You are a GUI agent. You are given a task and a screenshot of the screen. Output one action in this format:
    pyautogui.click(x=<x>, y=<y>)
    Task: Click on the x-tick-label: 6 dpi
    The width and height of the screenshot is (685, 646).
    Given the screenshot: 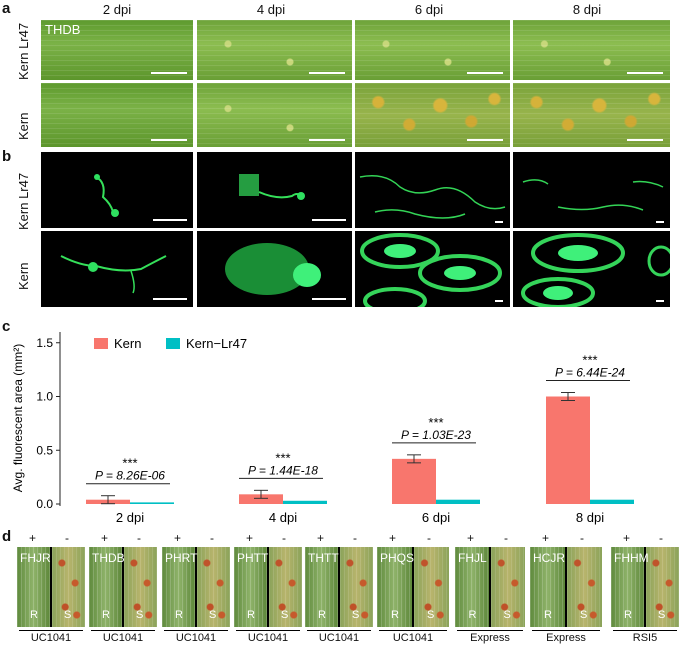 What is the action you would take?
    pyautogui.click(x=436, y=517)
    